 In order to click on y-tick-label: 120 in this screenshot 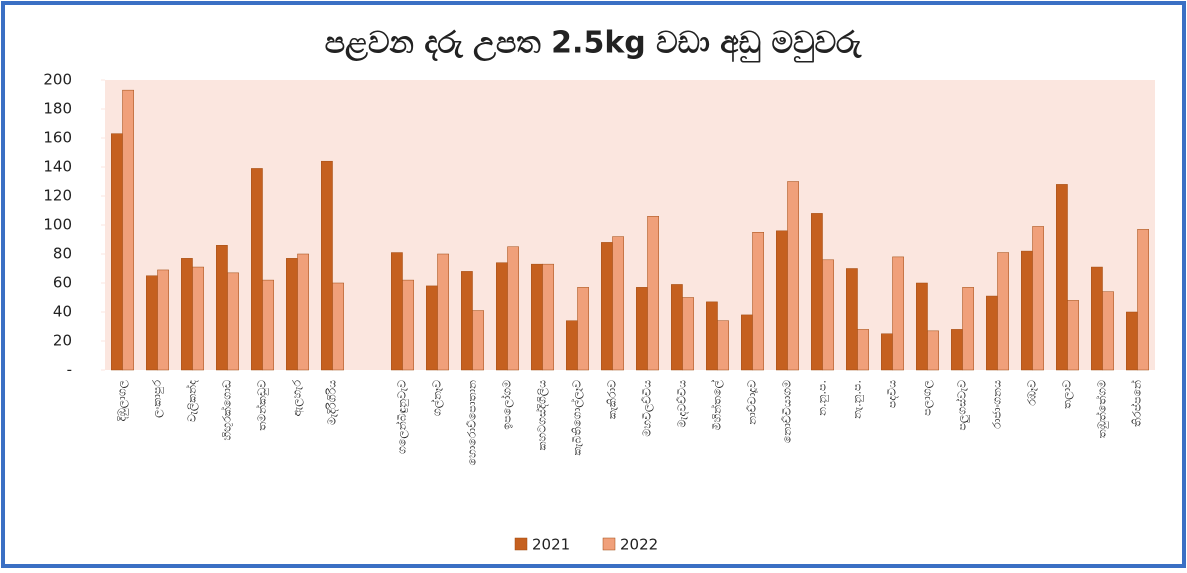, I will do `click(57, 196)`.